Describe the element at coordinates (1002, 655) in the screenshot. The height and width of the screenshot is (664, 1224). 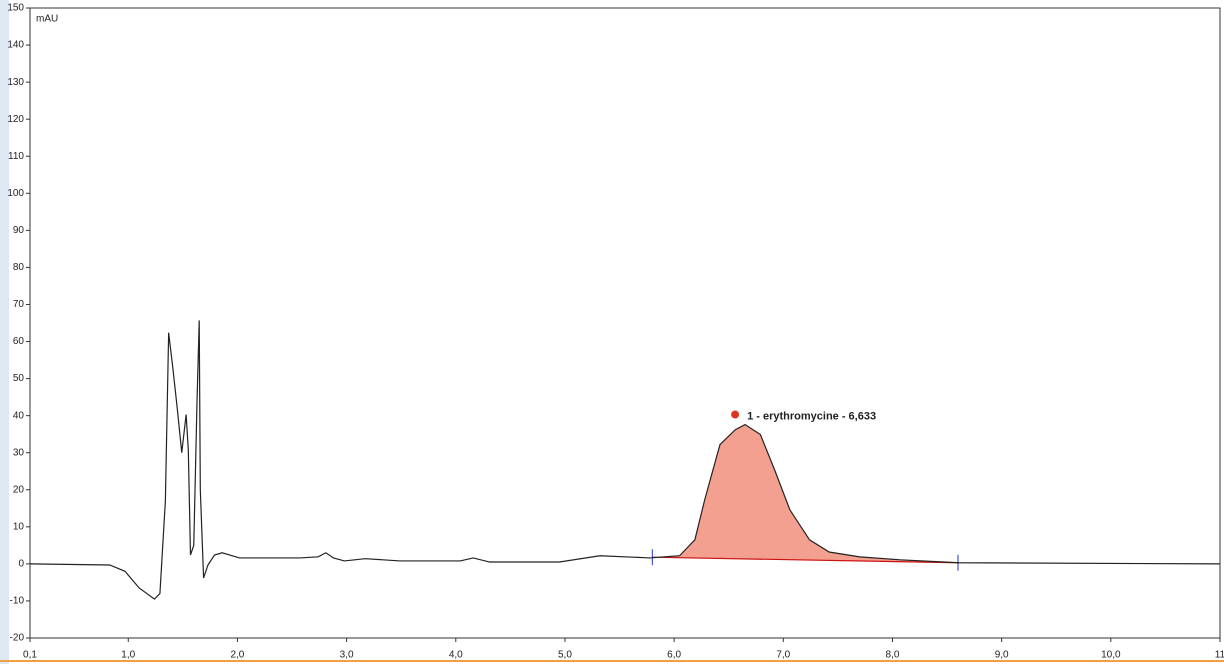
I see `x-tick-label: 9,0` at that location.